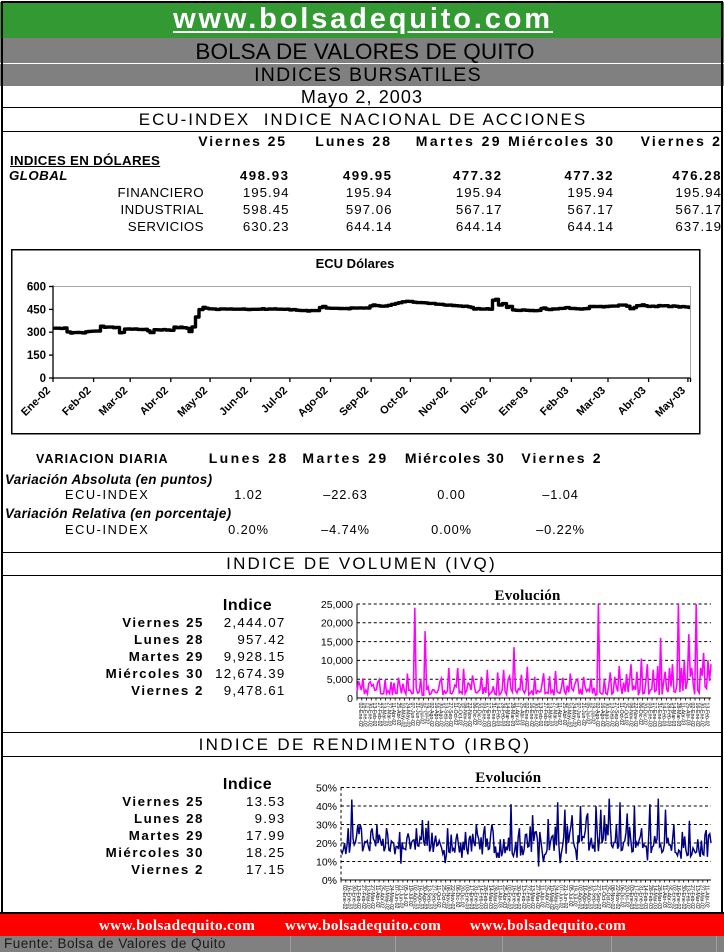 This screenshot has height=952, width=724. Describe the element at coordinates (355, 263) in the screenshot. I see `svg-text: ECU Dólares` at that location.